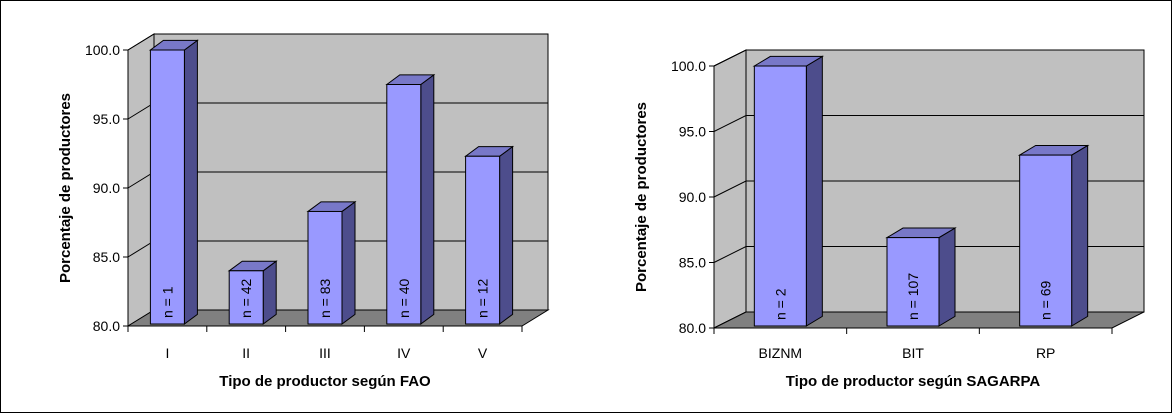 Image resolution: width=1172 pixels, height=413 pixels. Describe the element at coordinates (483, 353) in the screenshot. I see `x-category-label: V` at that location.